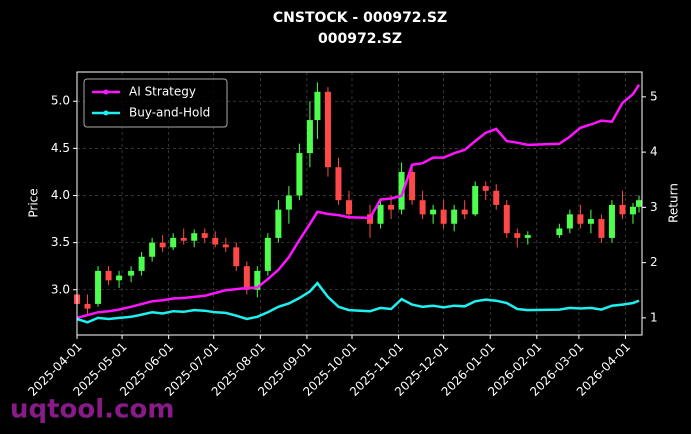 The width and height of the screenshot is (691, 434). I want to click on chart-subtitle: 000972.SZ, so click(360, 39).